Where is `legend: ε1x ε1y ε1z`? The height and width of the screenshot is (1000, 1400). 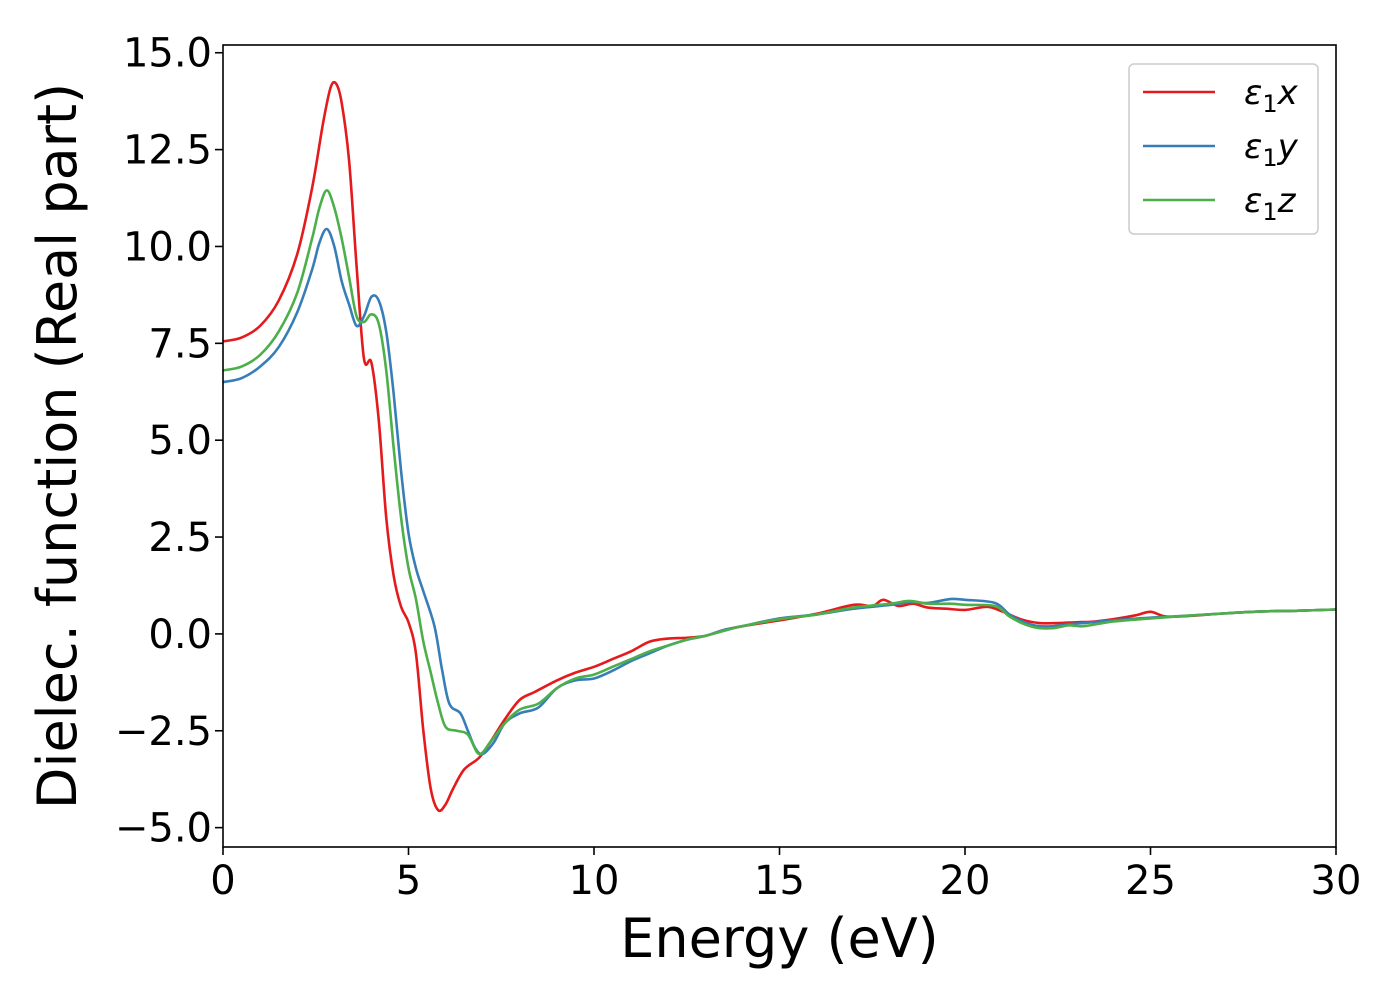
legend: ε1x ε1y ε1z is located at coordinates (1223, 149).